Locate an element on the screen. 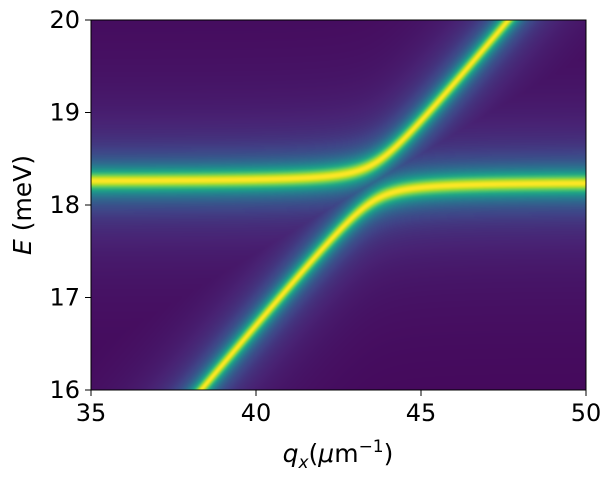 The image size is (613, 483). x-tick-label: 40 is located at coordinates (256, 413).